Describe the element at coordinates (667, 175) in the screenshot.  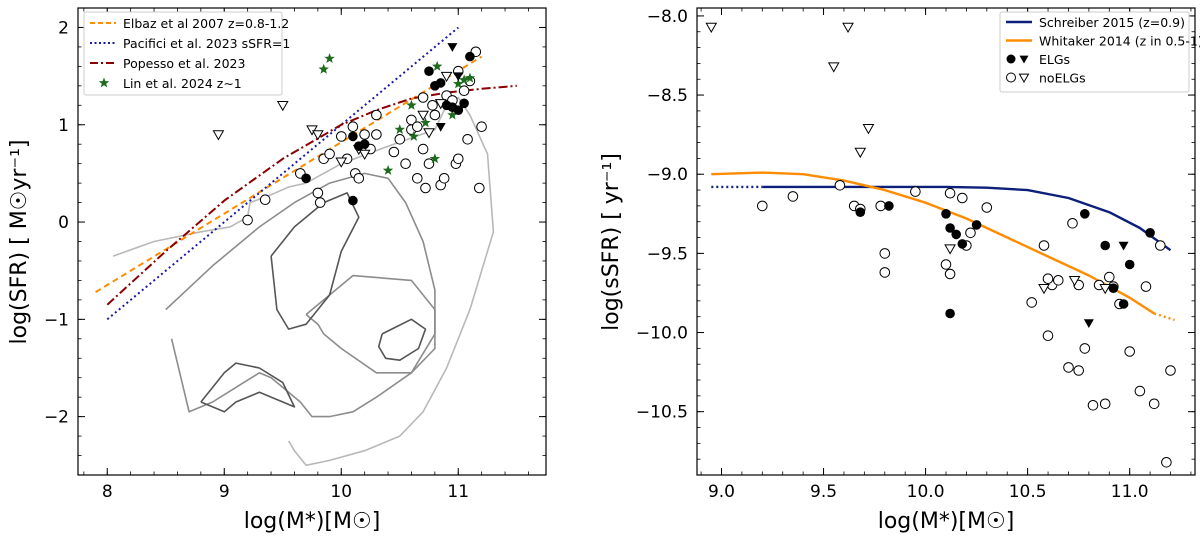
I see `y-tick-label: −9.0` at that location.